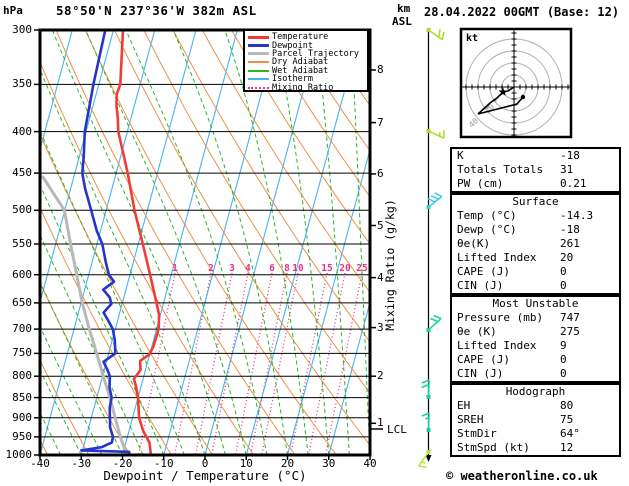 The height and width of the screenshot is (486, 629). Describe the element at coordinates (22, 376) in the screenshot. I see `pressure-tick-label: 800` at that location.